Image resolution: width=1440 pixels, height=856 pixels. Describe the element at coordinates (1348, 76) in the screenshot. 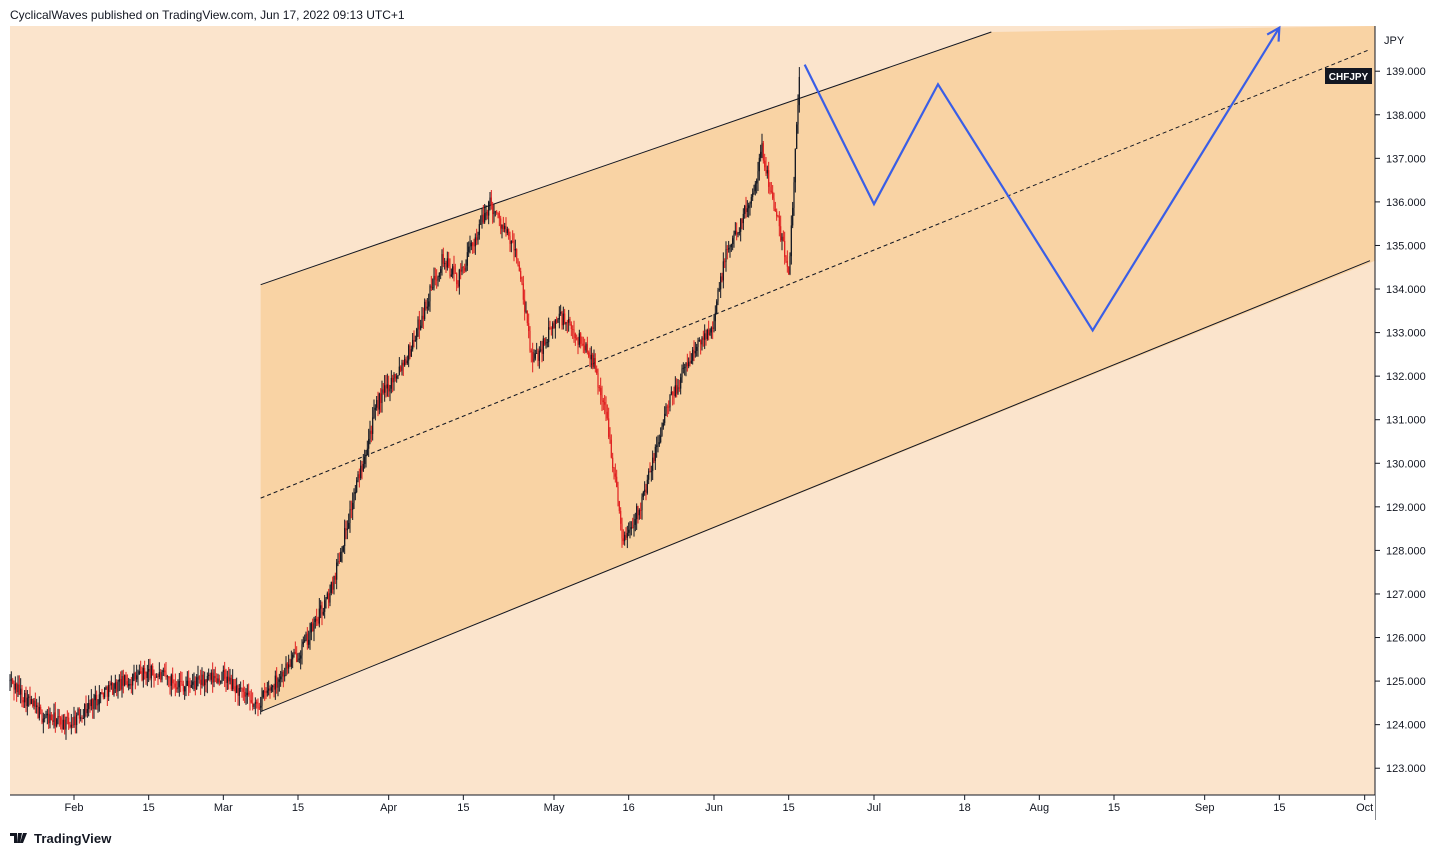

I see `symbol-badge` at that location.